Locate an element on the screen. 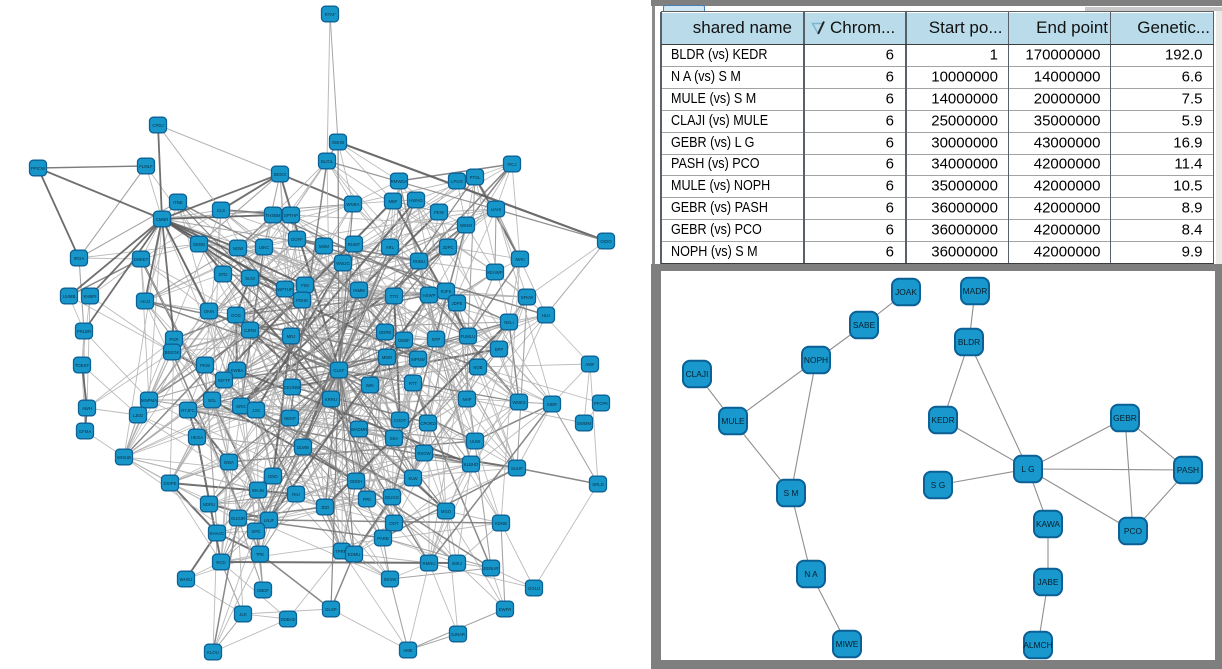 This screenshot has height=669, width=1222. svg-text: GFMA is located at coordinates (85, 431).